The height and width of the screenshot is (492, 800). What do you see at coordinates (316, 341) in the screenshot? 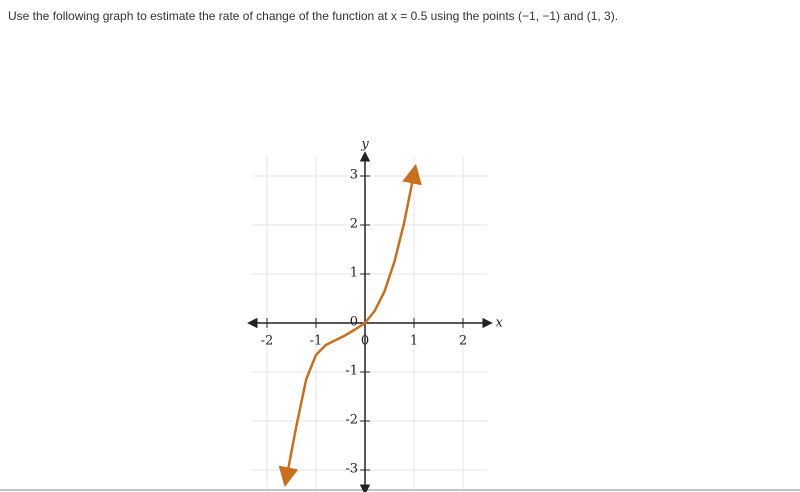
I see `x-tick-label: -1` at bounding box center [316, 341].